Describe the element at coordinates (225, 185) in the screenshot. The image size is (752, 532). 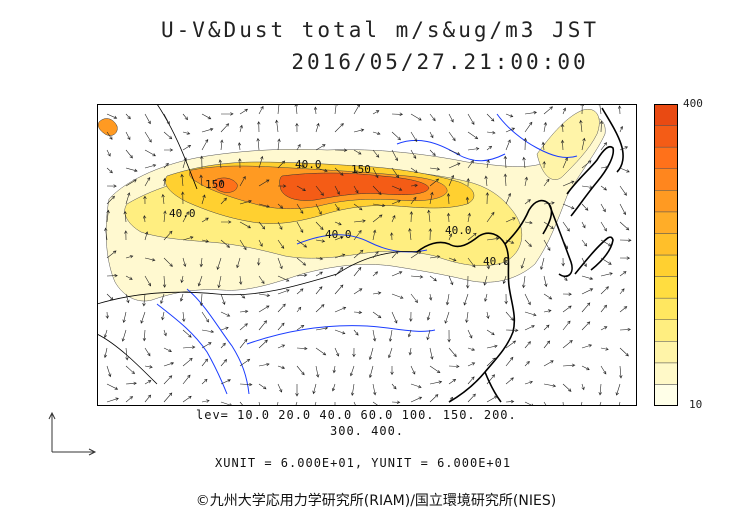
I see `dust-spot-west` at that location.